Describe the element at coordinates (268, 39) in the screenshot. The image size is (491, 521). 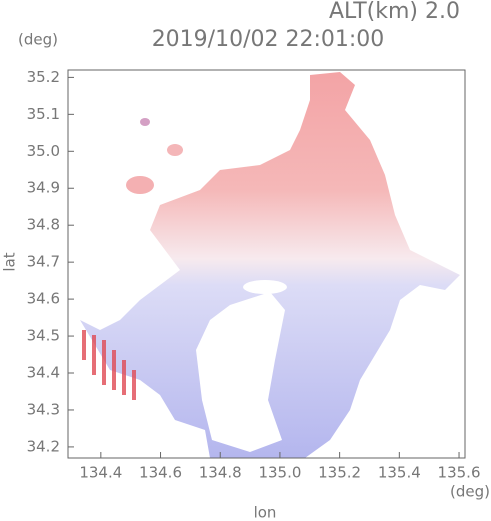
I see `chart-title: 2019/10/02 22:01:00` at that location.